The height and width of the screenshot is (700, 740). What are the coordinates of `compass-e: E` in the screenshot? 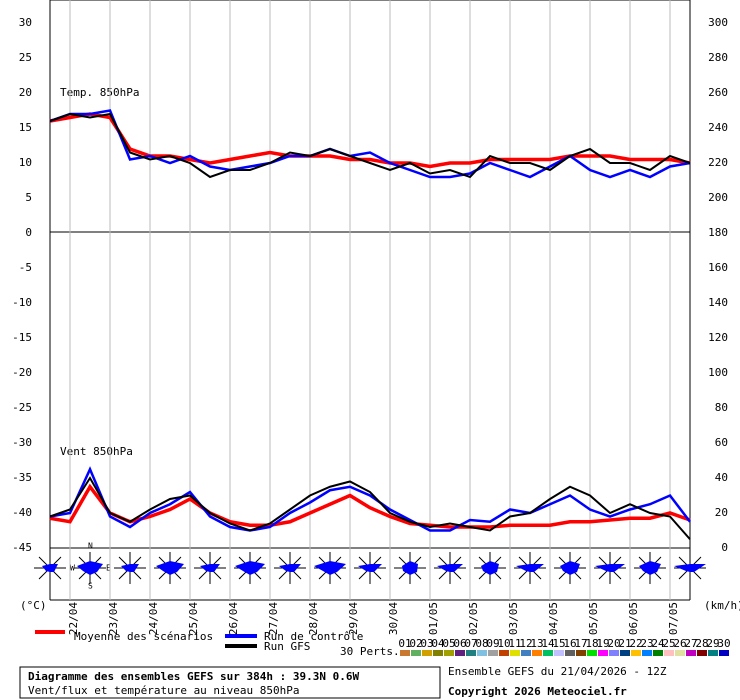 It's located at (108, 568).